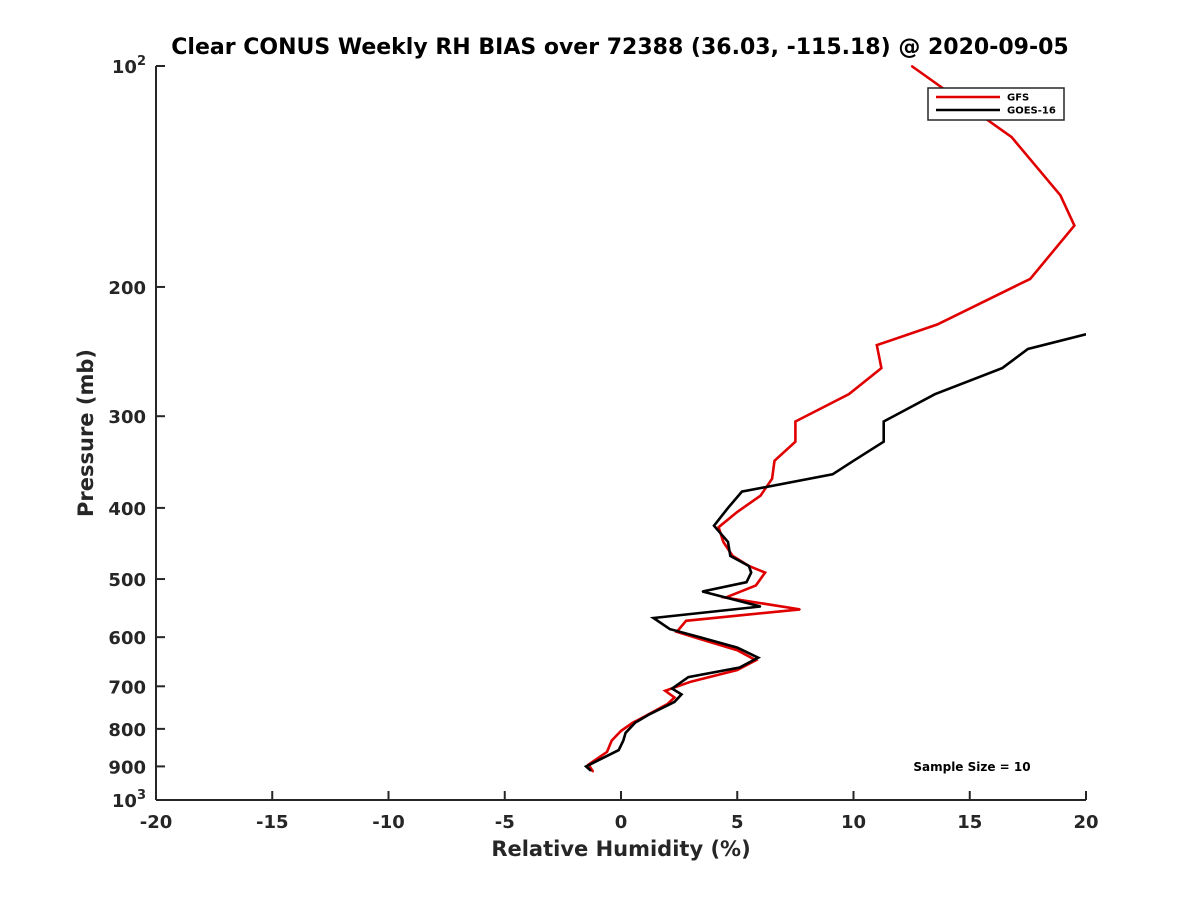 This screenshot has height=900, width=1200. Describe the element at coordinates (86, 433) in the screenshot. I see `y-axis-label: Pressure (mb)` at that location.